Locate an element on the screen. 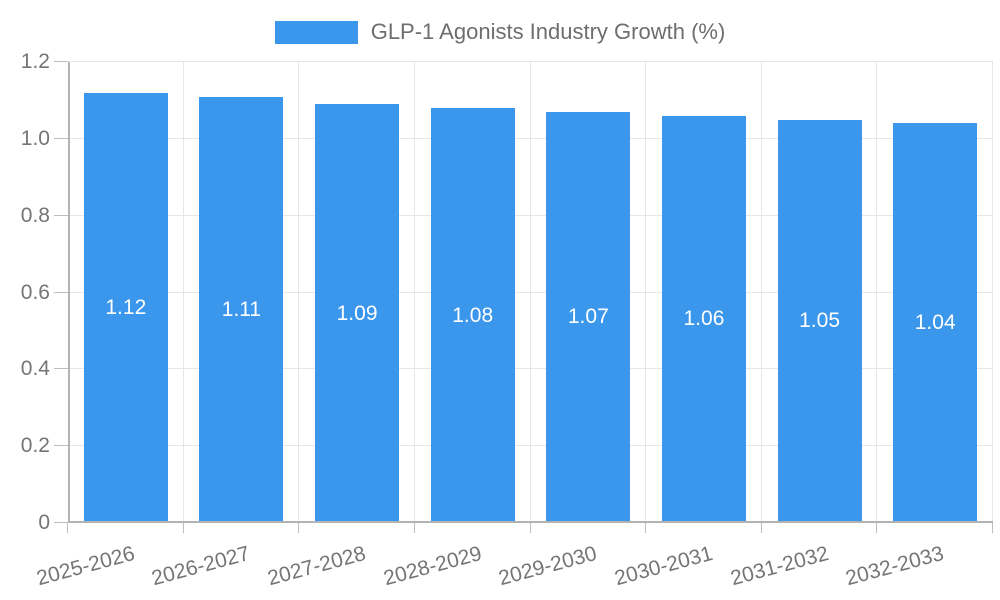 Image resolution: width=1000 pixels, height=600 pixels. bar-value-label: 1.08 is located at coordinates (473, 315).